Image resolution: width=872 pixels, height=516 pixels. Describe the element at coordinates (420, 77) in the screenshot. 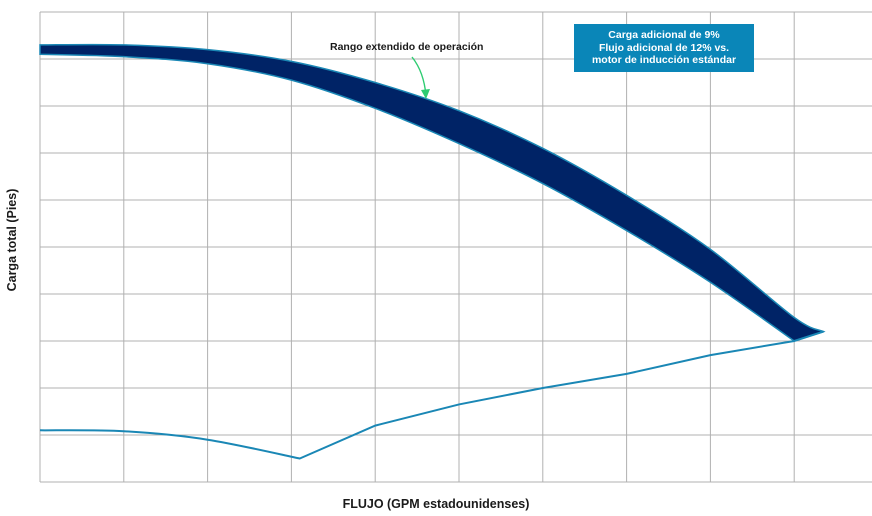

I see `band-label-arrow` at that location.